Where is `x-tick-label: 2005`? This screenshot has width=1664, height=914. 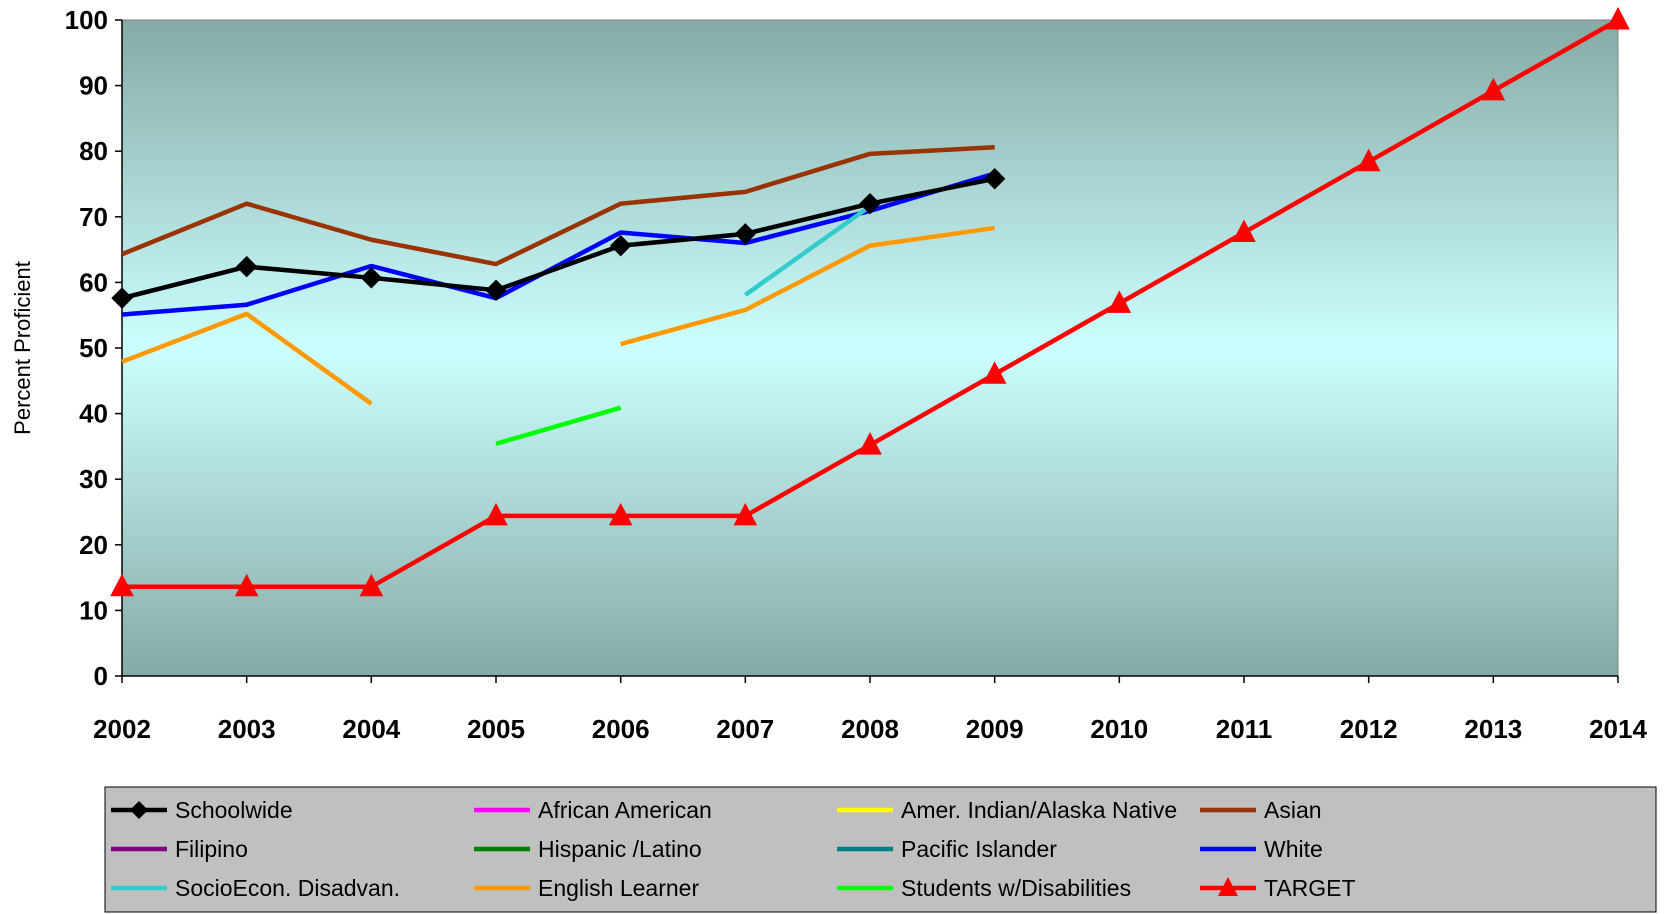 x-tick-label: 2005 is located at coordinates (496, 729).